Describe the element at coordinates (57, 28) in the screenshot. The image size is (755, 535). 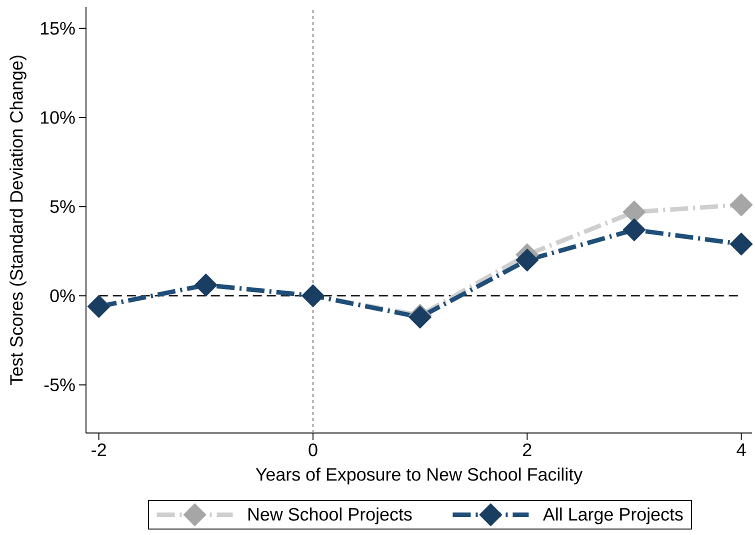
I see `y-tick-label: 15%` at that location.